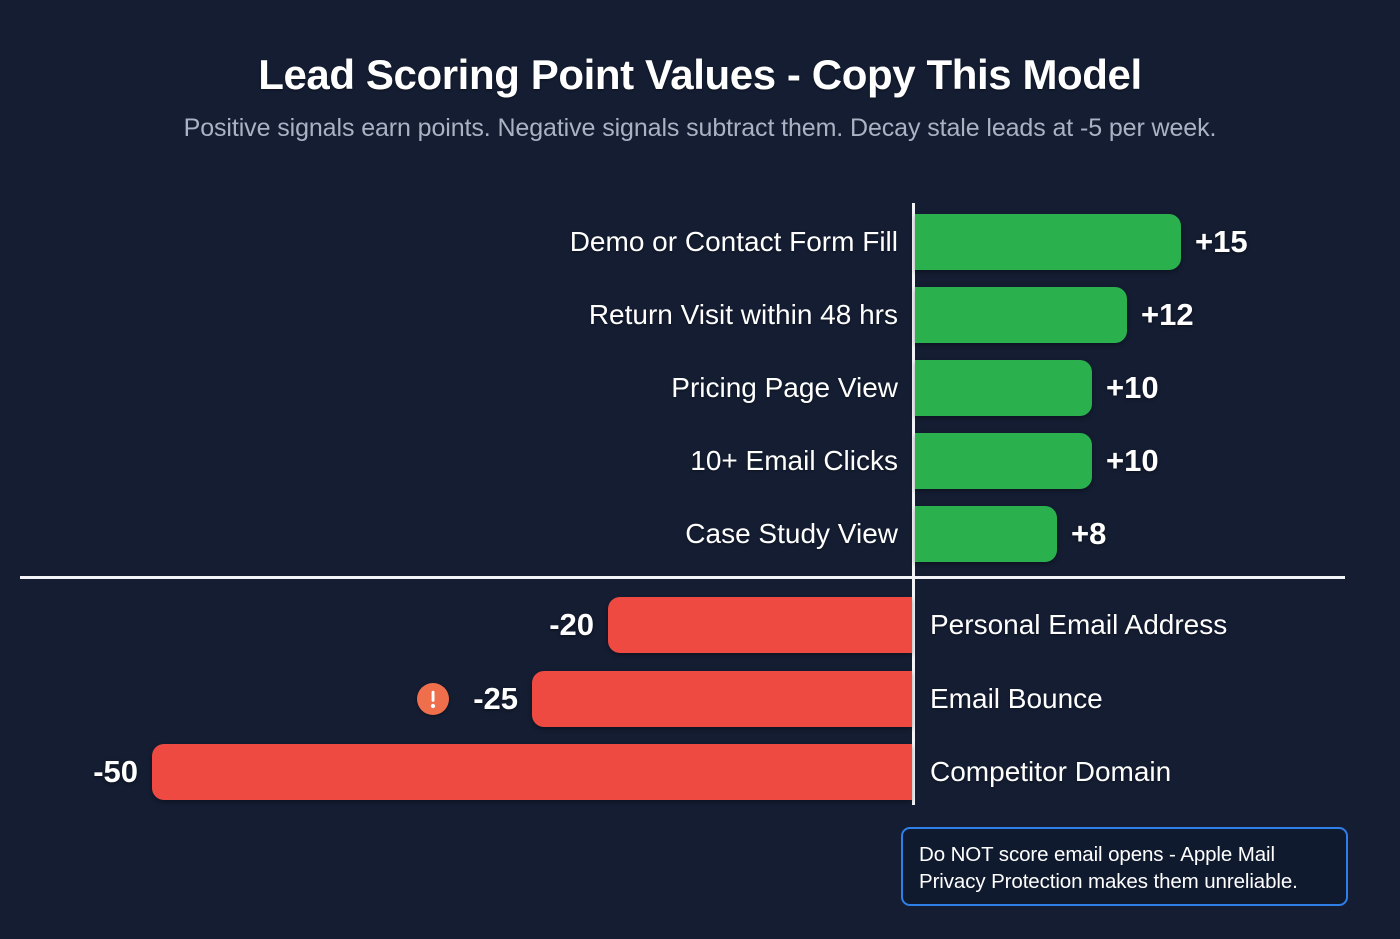  I want to click on bar-row: Return Visit within 48 hrs +12, so click(700, 315).